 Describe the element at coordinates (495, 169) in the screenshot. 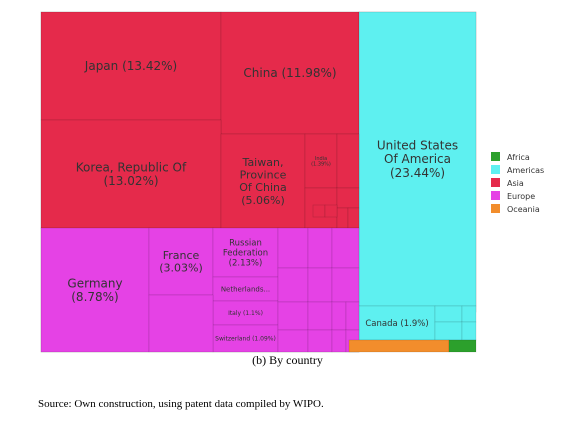

I see `legend-swatch-americas` at that location.